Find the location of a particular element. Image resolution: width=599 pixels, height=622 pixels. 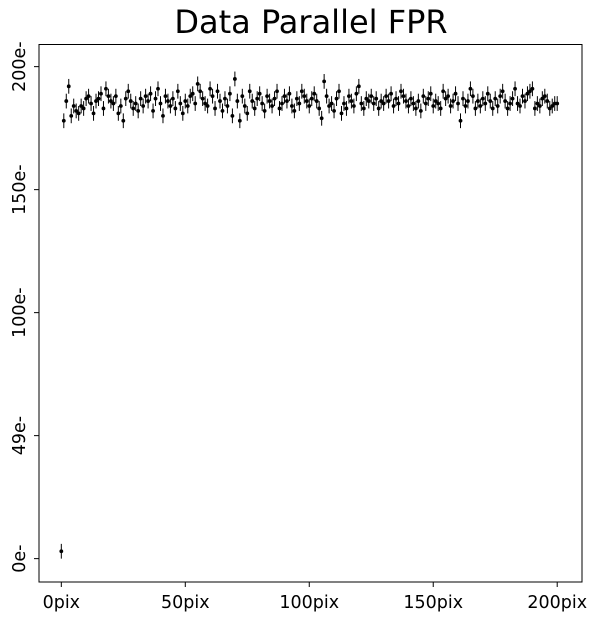

y-tick-label: 0e- is located at coordinates (20, 559).